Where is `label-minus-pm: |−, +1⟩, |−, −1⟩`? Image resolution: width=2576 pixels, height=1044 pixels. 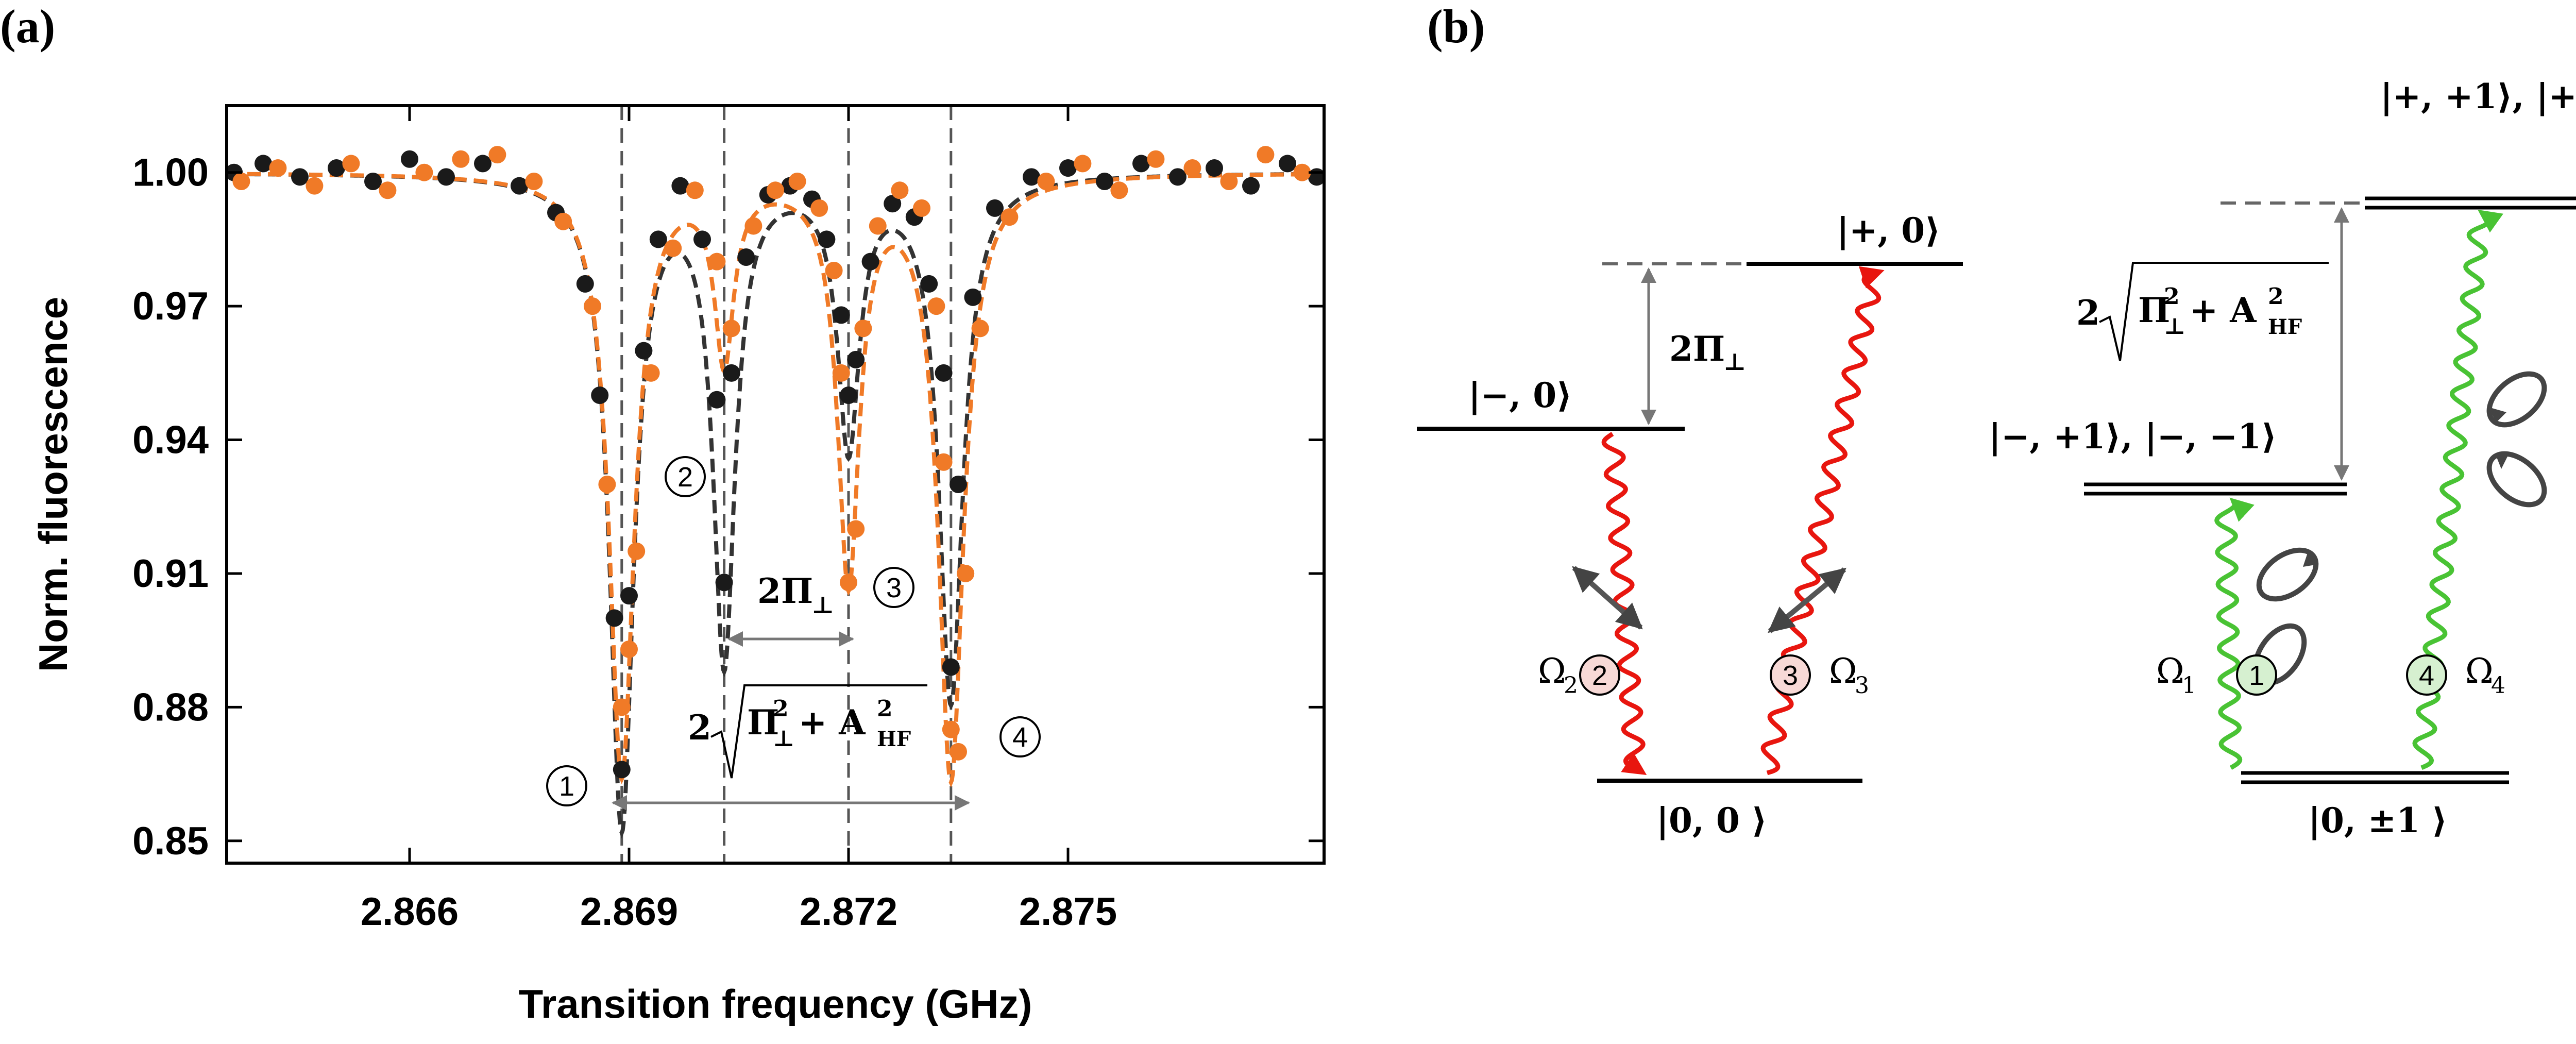
label-minus-pm: |−, +1⟩, |−, −1⟩ is located at coordinates (2133, 436).